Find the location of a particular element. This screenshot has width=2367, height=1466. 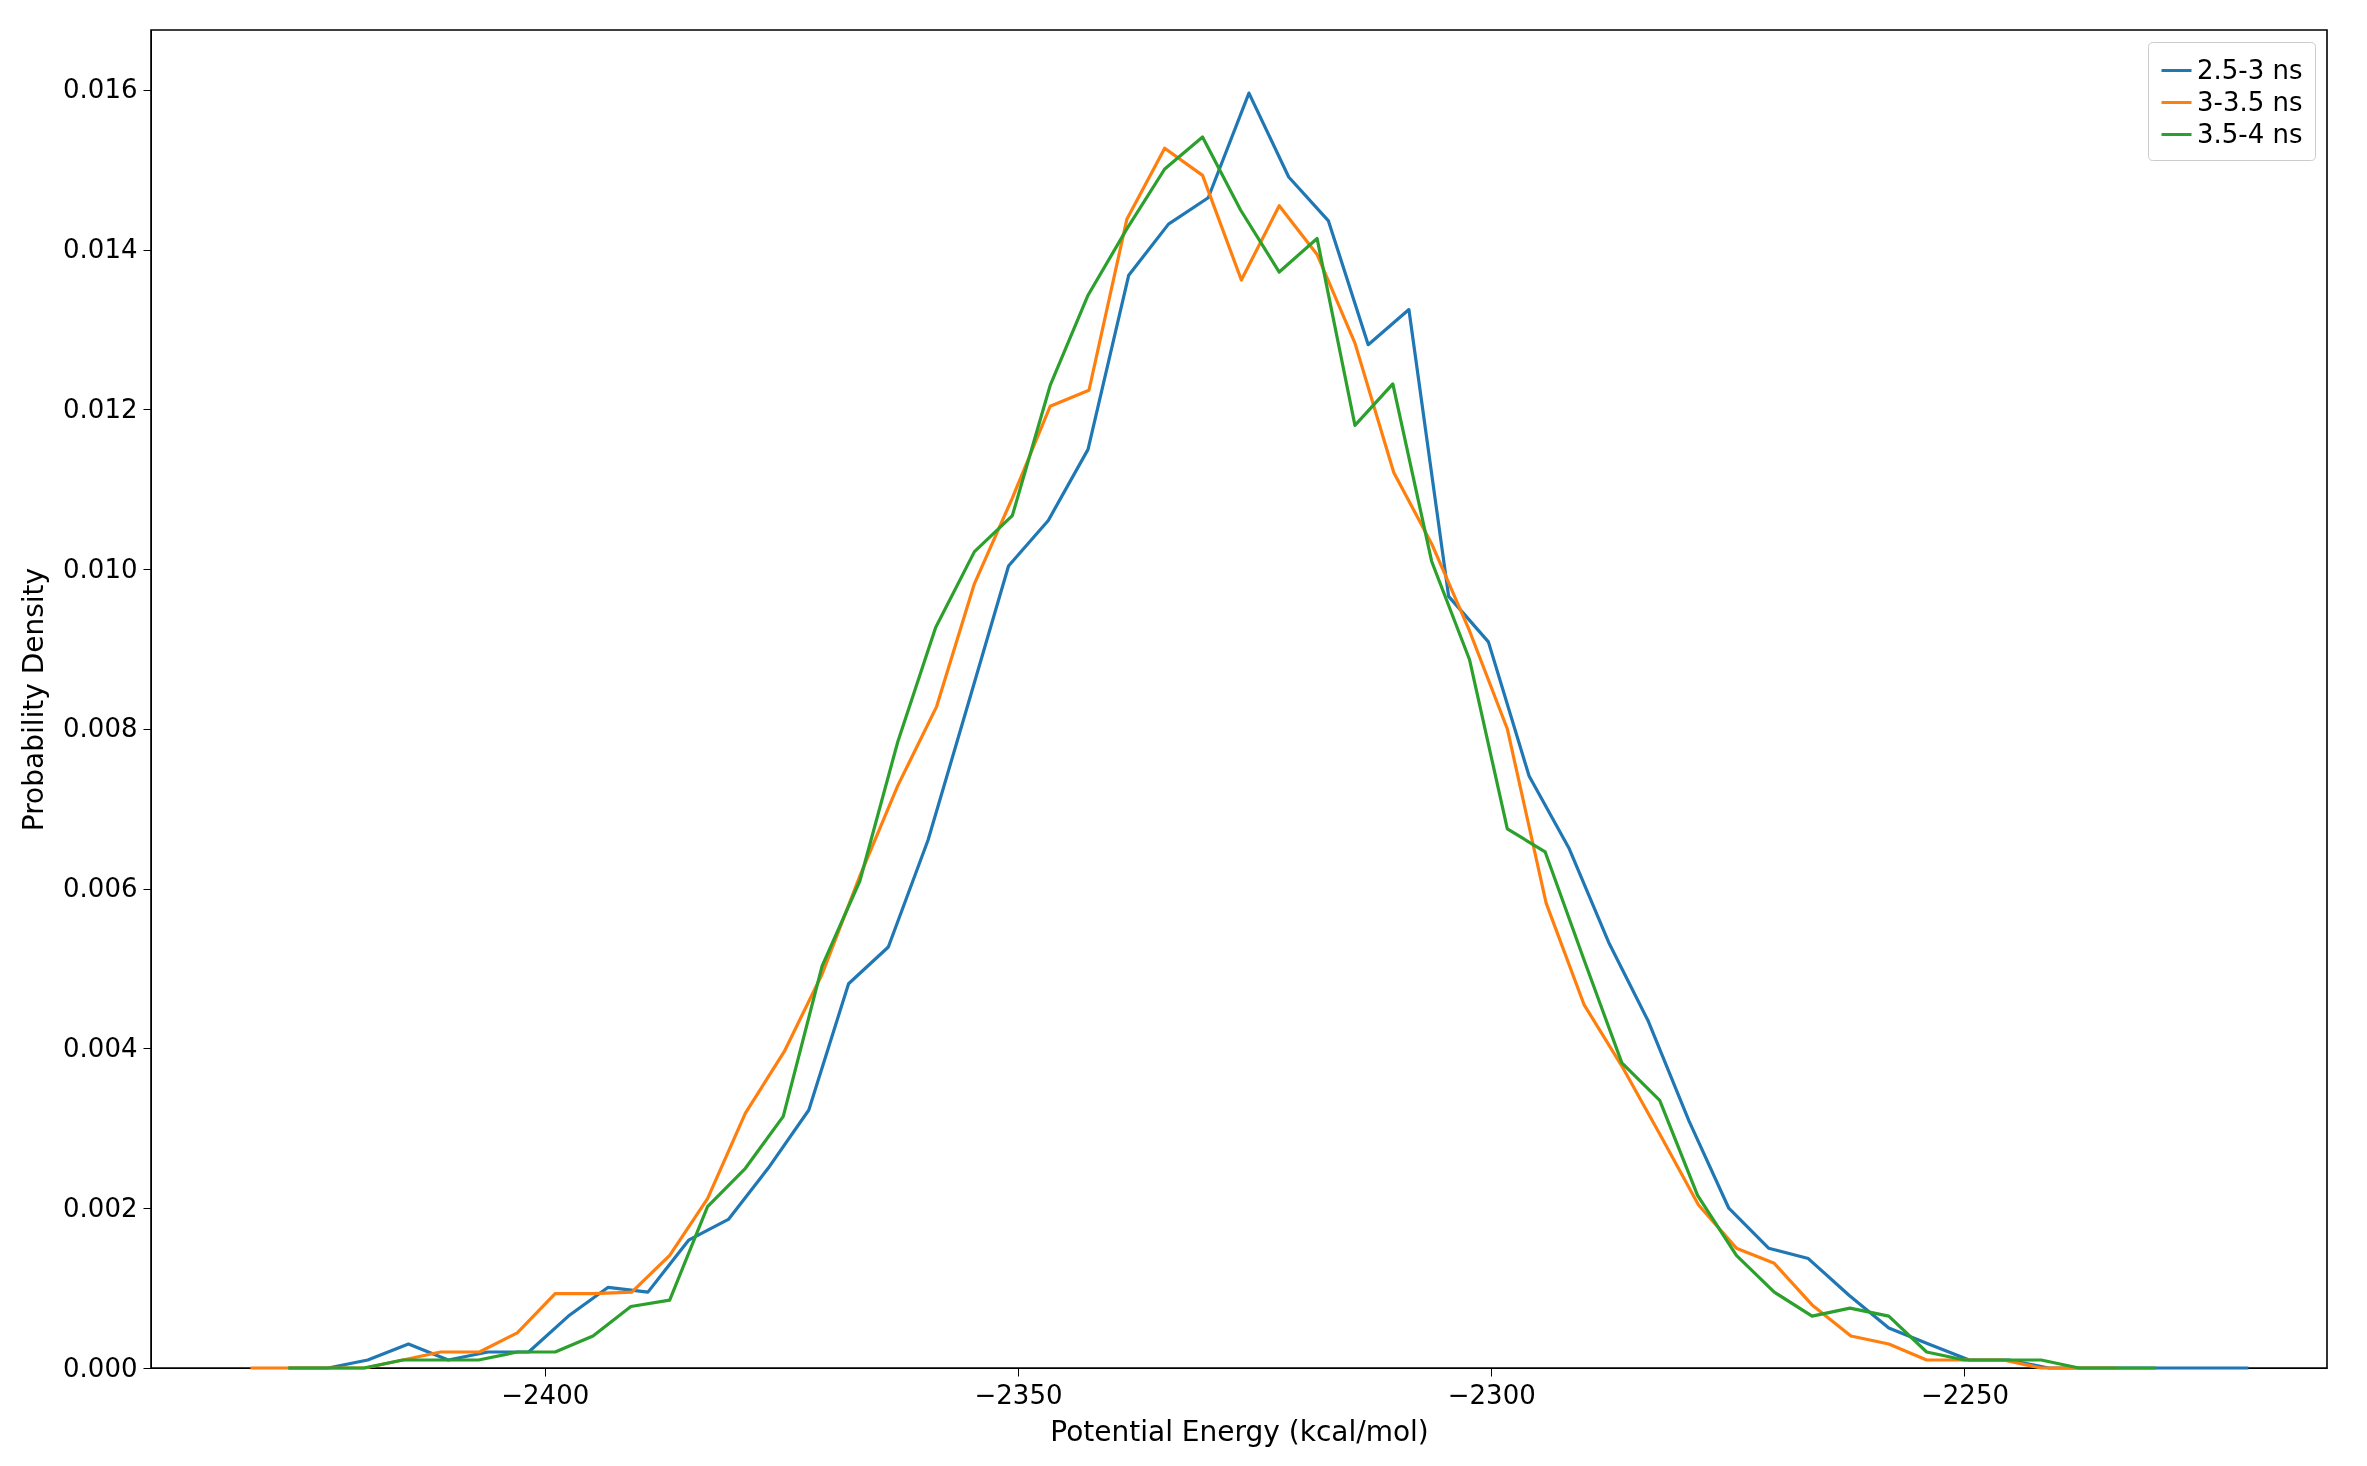

y-tick-label: 0.010 is located at coordinates (100, 568).